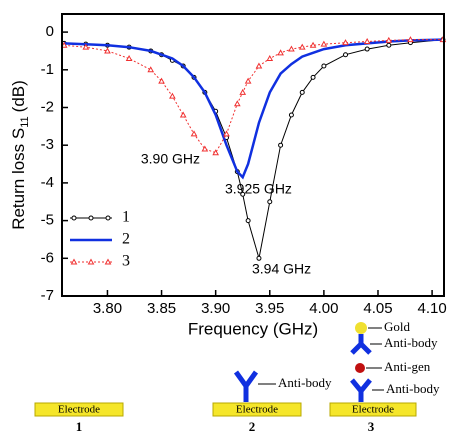 This screenshot has width=461, height=436. Describe the element at coordinates (360, 368) in the screenshot. I see `antigen-icon` at that location.